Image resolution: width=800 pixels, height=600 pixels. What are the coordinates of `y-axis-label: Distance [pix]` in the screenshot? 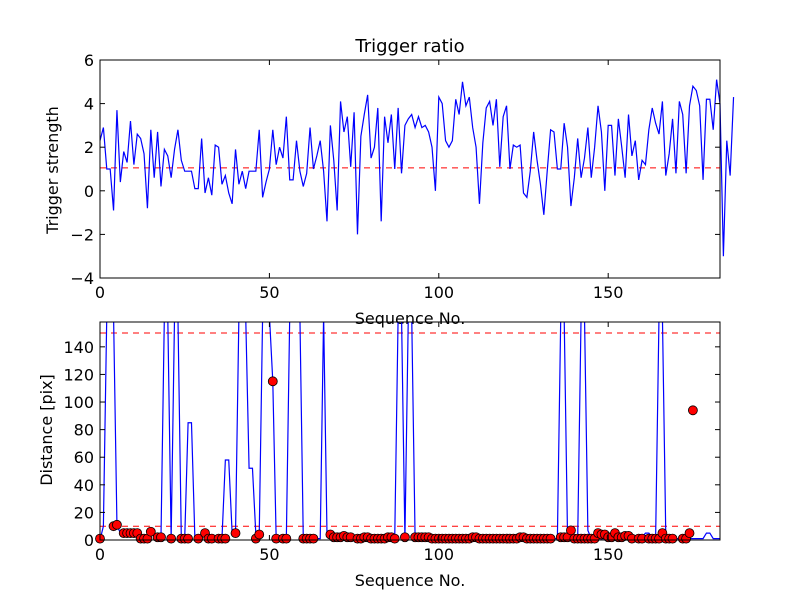 It's located at (46, 430).